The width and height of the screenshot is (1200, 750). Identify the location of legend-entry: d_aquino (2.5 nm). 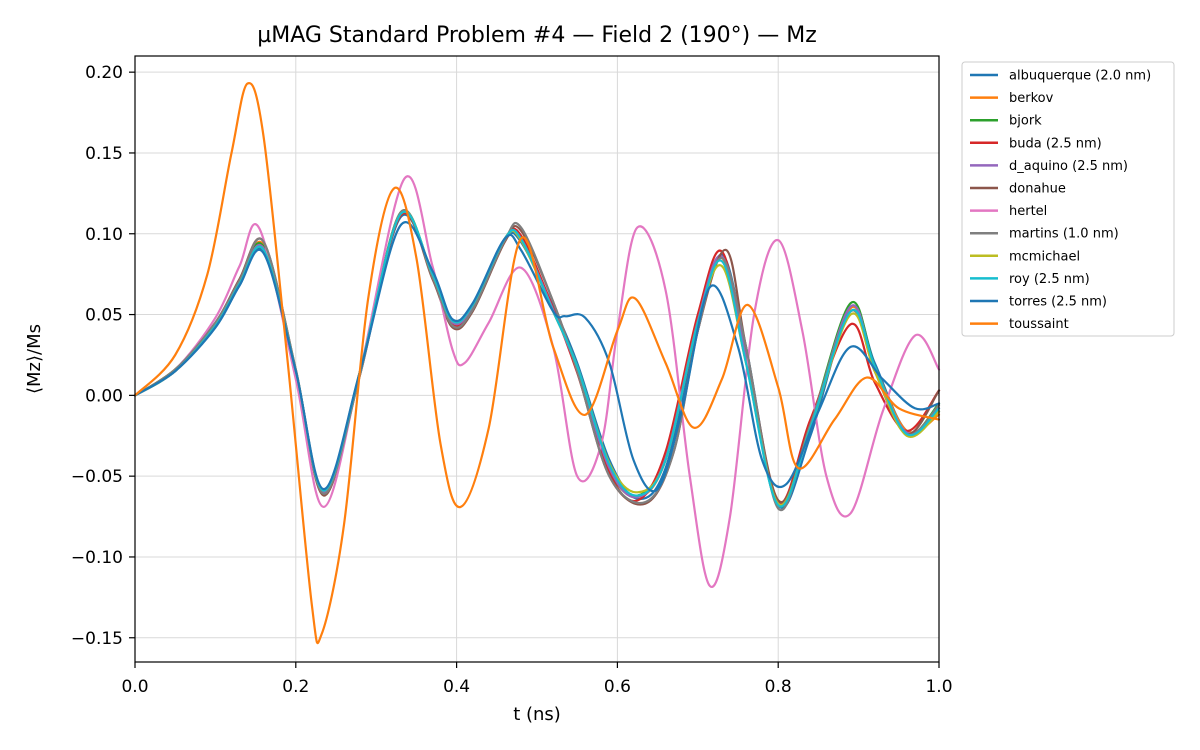
(1068, 166).